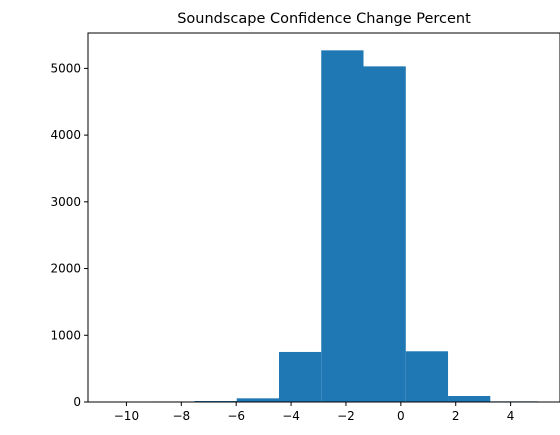 The image size is (560, 435). I want to click on x-tick-label: −2, so click(346, 416).